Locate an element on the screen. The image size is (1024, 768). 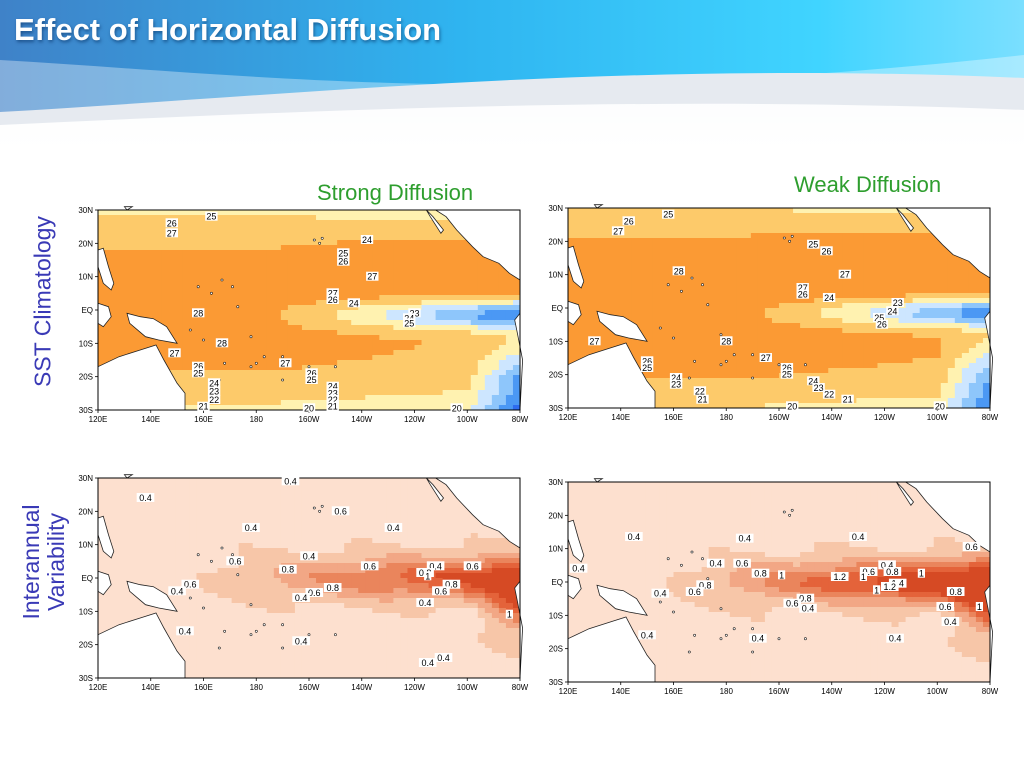
strong-diffusion-label: Strong Diffusion is located at coordinates (395, 192).